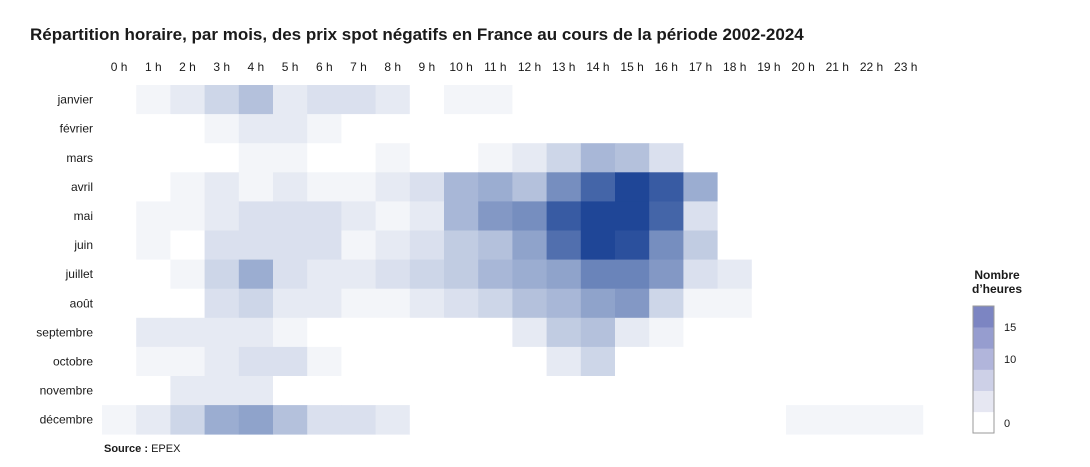 Image resolution: width=1090 pixels, height=467 pixels. What do you see at coordinates (392, 67) in the screenshot?
I see `hour-tick-label: 8 h` at bounding box center [392, 67].